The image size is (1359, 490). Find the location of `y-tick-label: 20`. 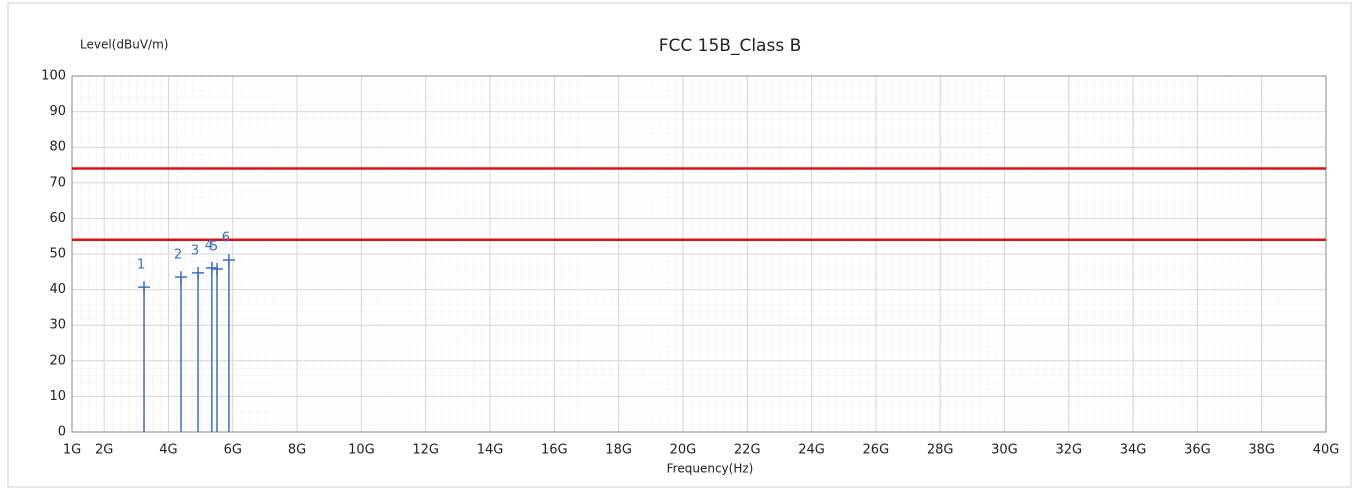

y-tick-label: 20 is located at coordinates (57, 360).